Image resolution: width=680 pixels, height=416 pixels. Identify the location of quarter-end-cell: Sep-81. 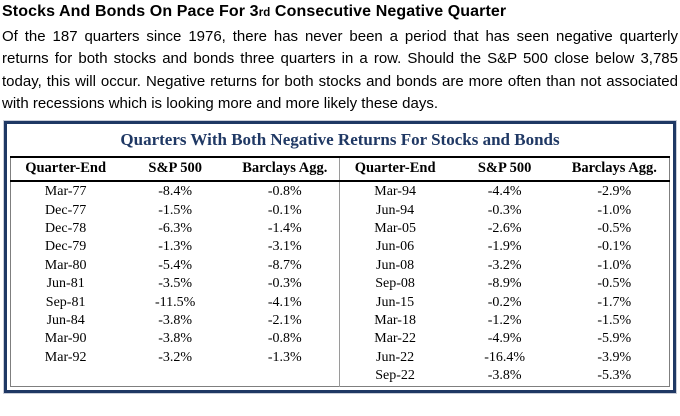
(65, 302).